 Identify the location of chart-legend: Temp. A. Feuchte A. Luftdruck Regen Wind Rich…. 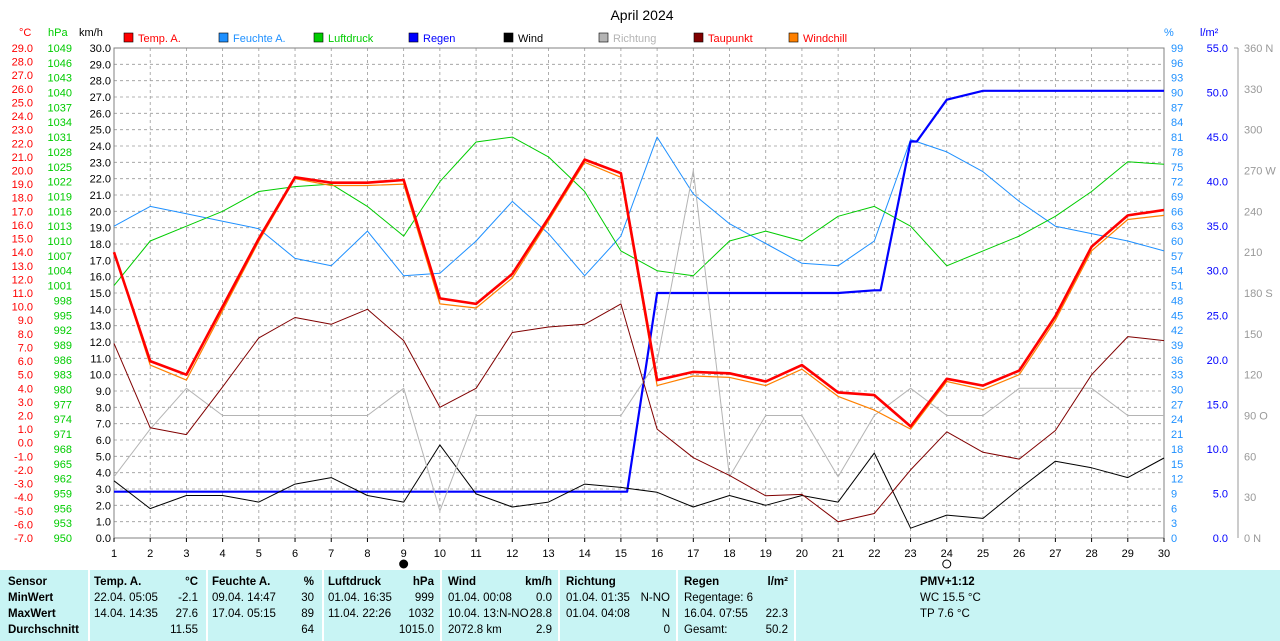
(485, 38).